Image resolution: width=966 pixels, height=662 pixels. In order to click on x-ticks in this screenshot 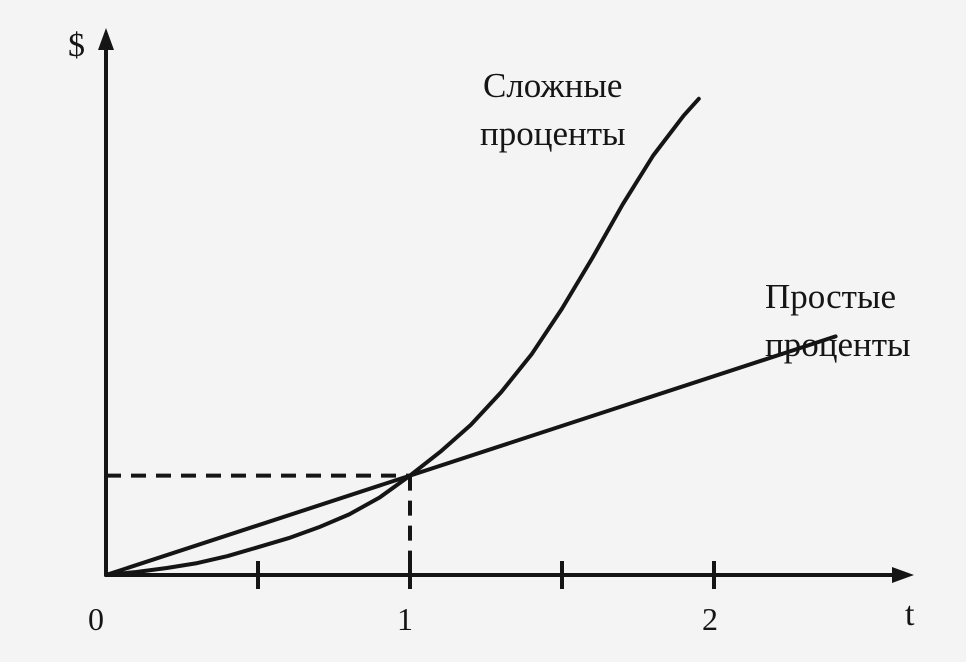, I will do `click(486, 575)`.